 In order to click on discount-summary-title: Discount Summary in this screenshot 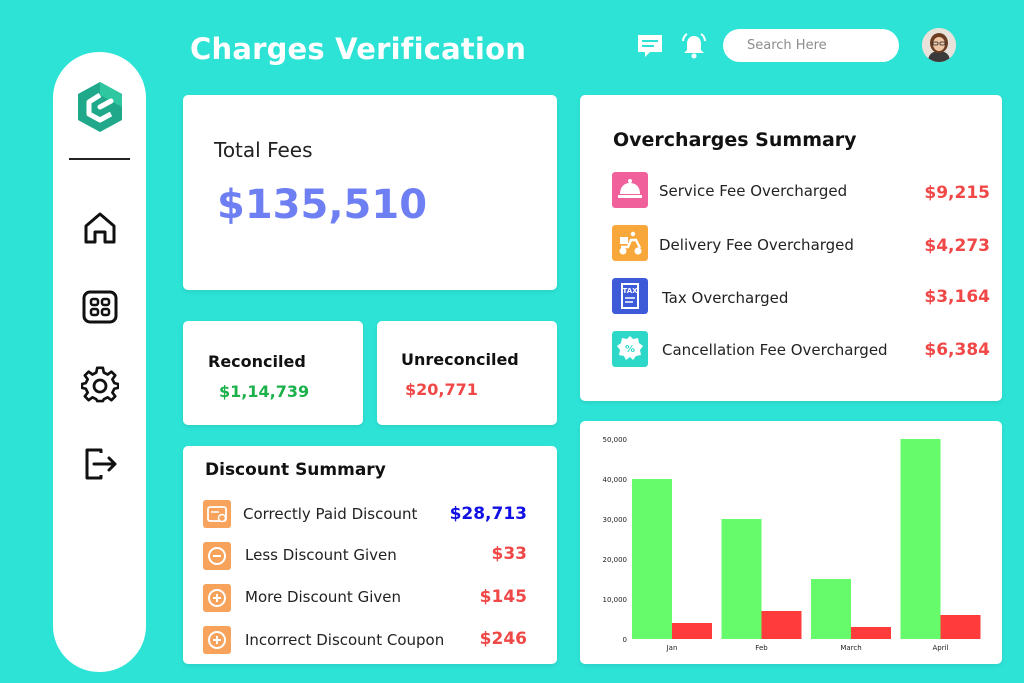, I will do `click(295, 470)`.